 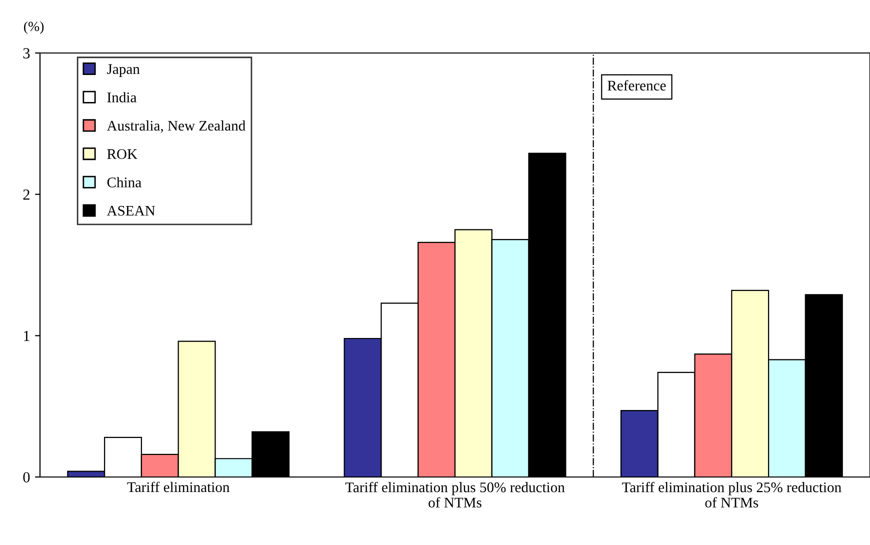 I want to click on legend-label: ASEAN, so click(x=131, y=211).